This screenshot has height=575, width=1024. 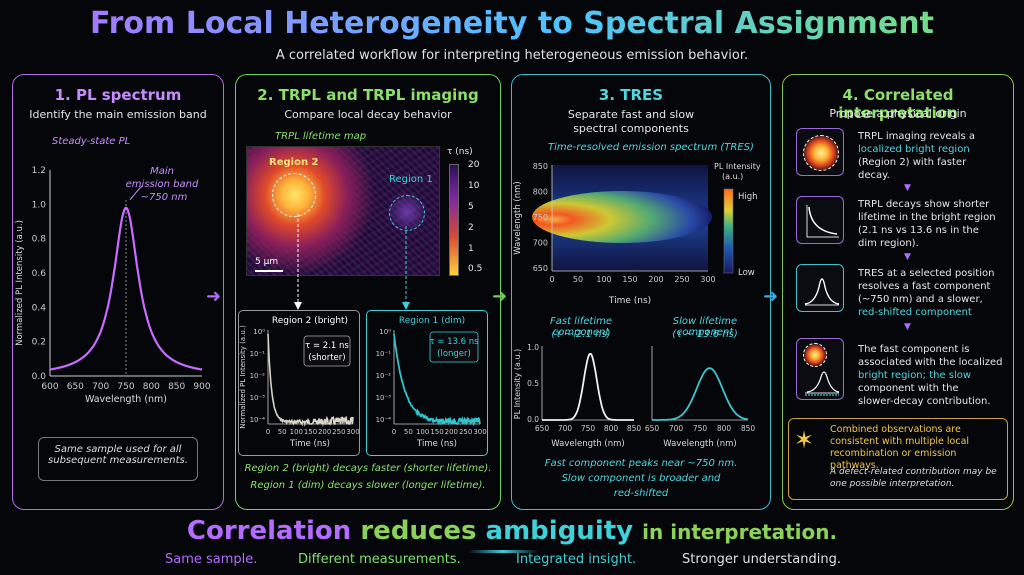 I want to click on bright-tau-note: (shorter), so click(x=326, y=358).